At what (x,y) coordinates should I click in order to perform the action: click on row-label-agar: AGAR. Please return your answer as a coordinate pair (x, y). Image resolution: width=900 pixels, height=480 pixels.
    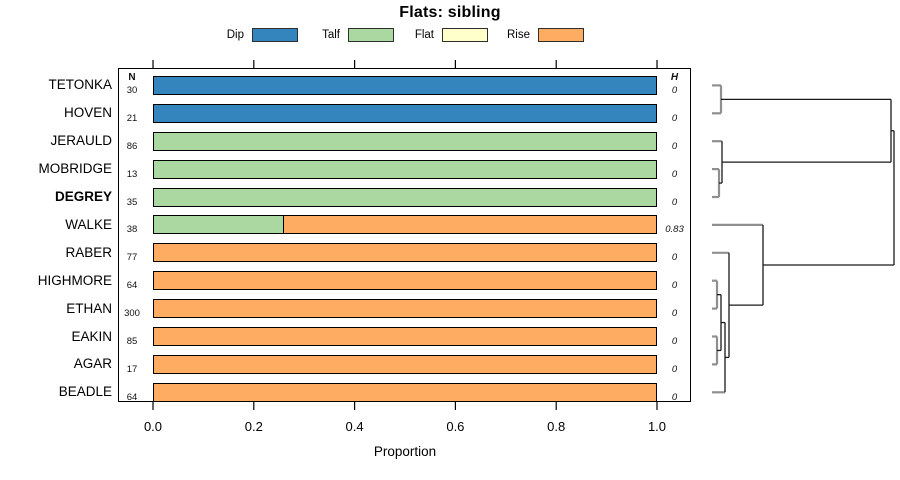
    Looking at the image, I should click on (92, 364).